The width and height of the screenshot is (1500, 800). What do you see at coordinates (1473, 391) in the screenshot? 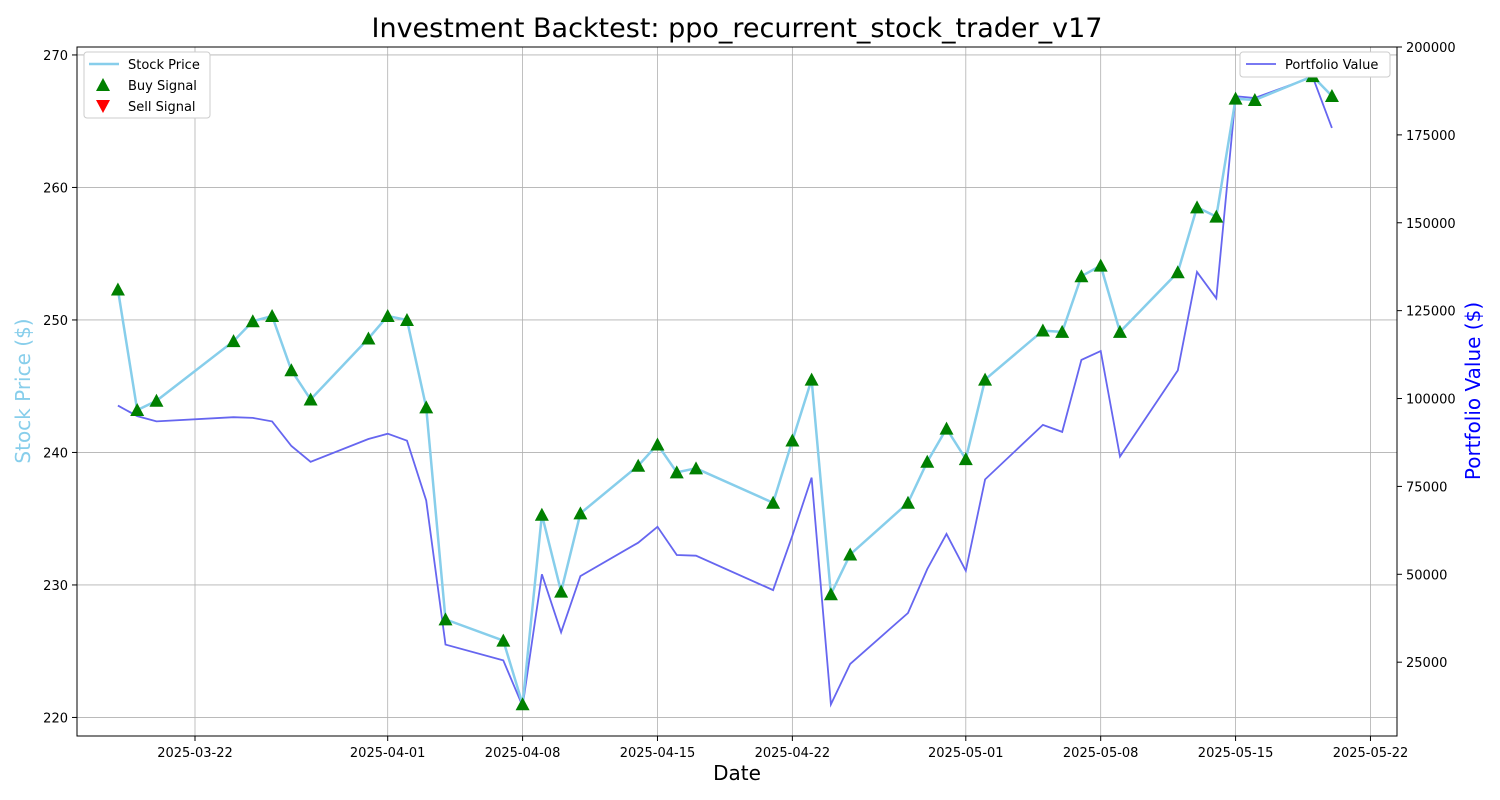
I see `y-axis-right-title: Portfolio Value ($)` at bounding box center [1473, 391].